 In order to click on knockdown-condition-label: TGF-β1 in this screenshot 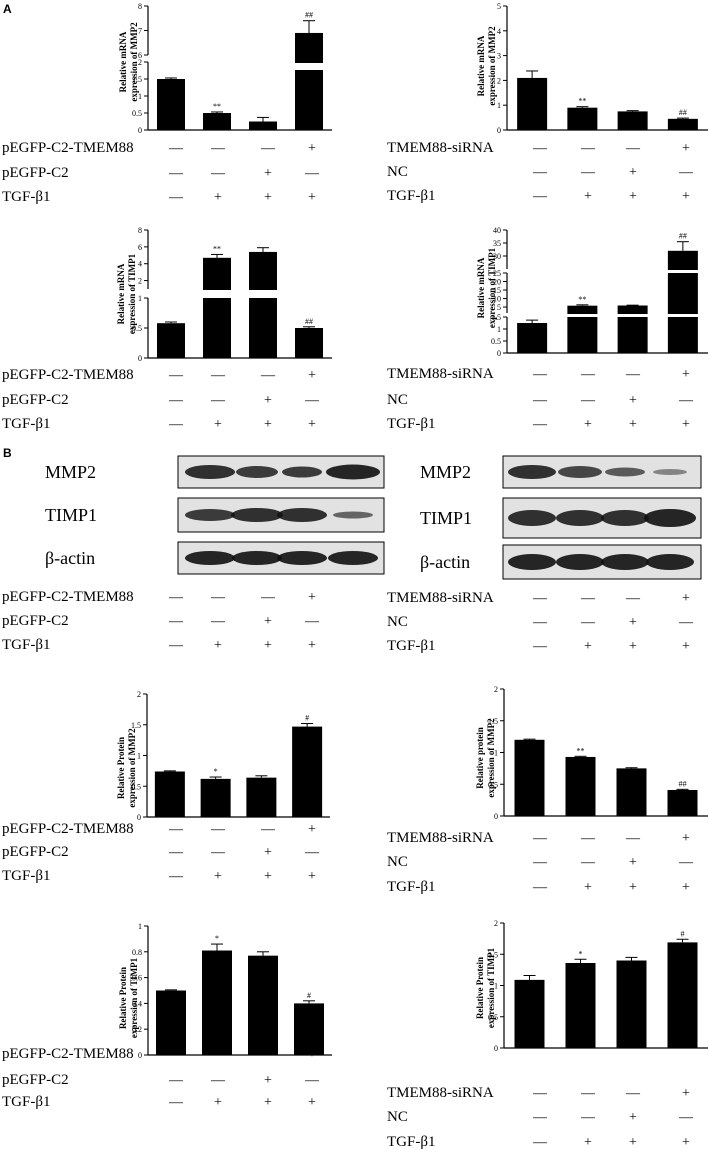, I will do `click(411, 1141)`.